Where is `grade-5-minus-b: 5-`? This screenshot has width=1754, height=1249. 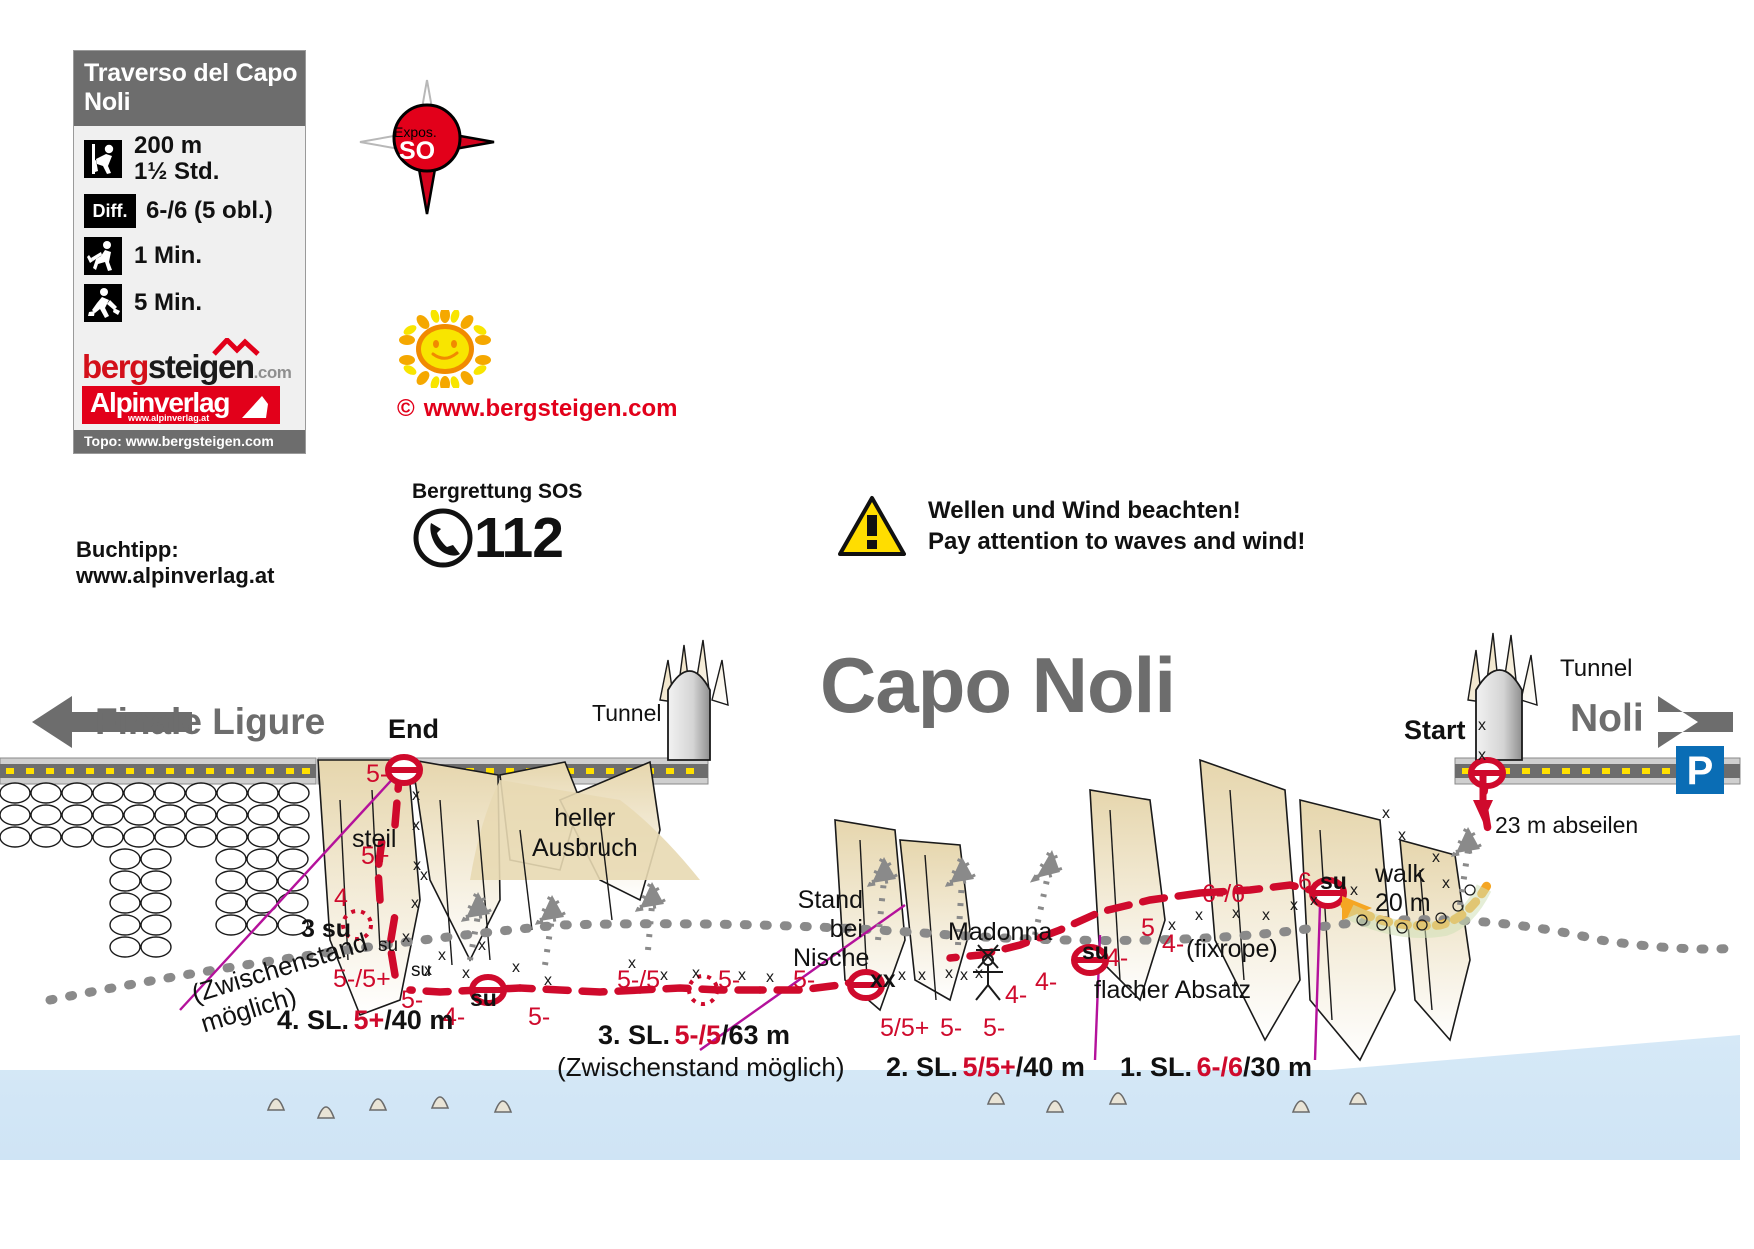 grade-5-minus-b: 5- is located at coordinates (412, 1000).